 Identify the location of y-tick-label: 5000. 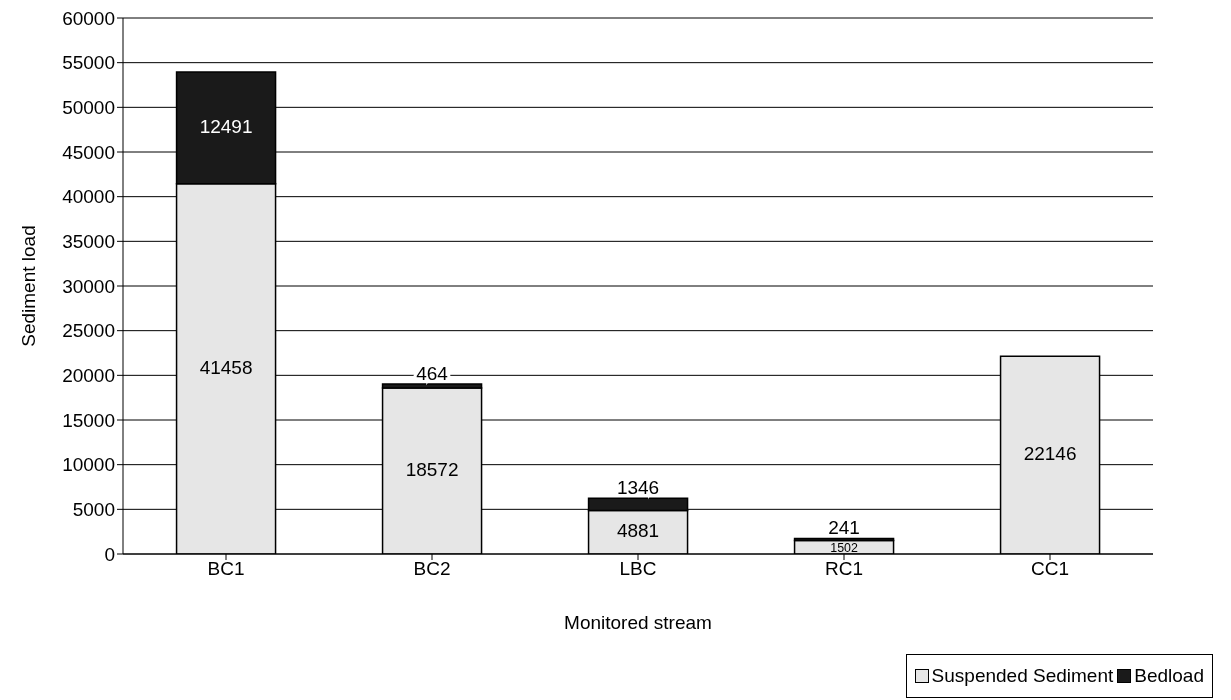
(93, 510).